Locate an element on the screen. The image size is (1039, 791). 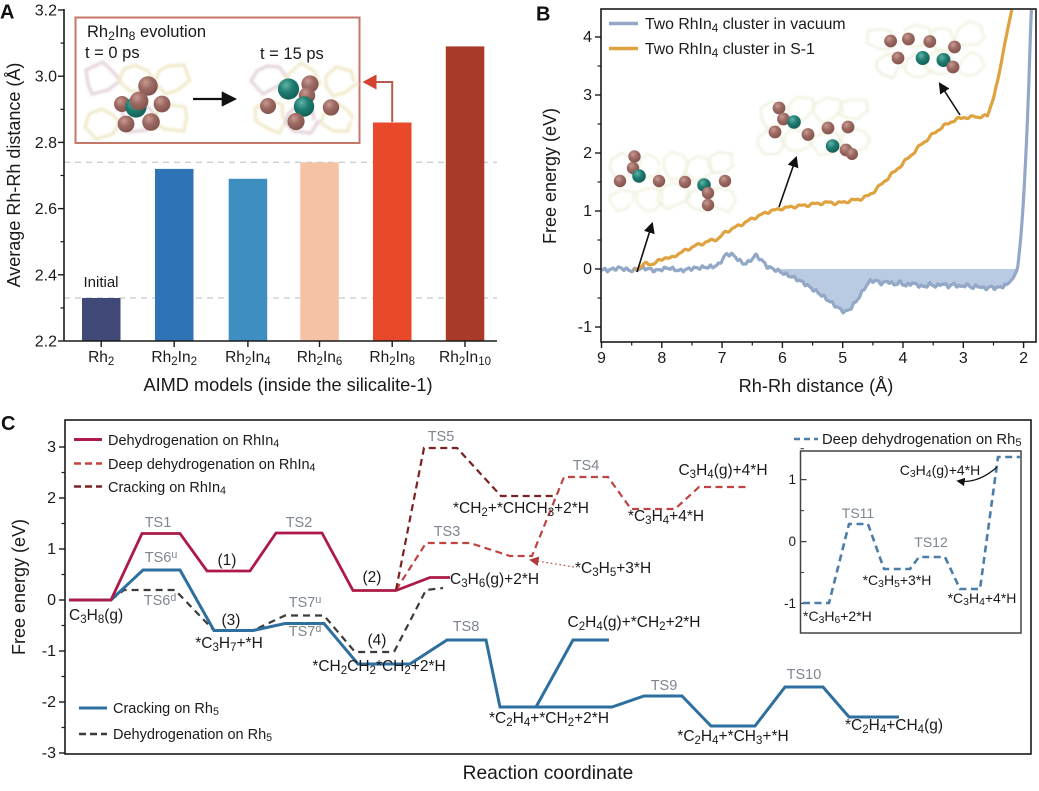
svg-text: C3H8(g) is located at coordinates (96, 616).